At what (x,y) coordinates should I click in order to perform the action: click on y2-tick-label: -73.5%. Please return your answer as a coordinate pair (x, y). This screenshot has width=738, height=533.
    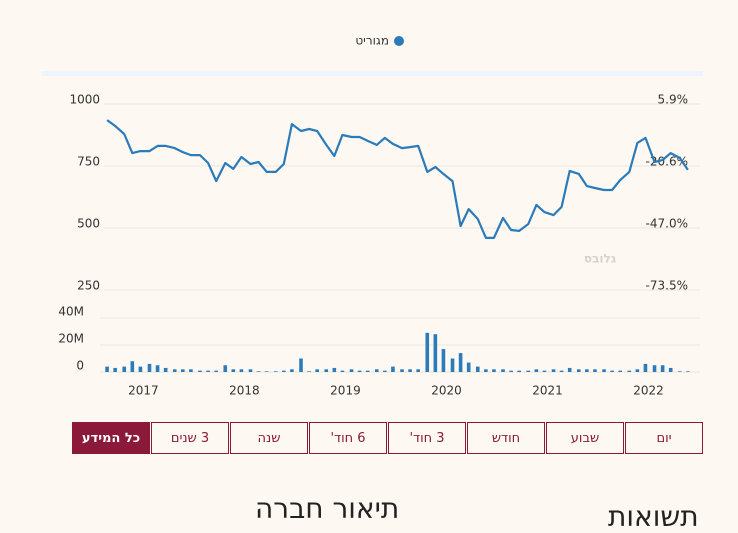
    Looking at the image, I should click on (667, 286).